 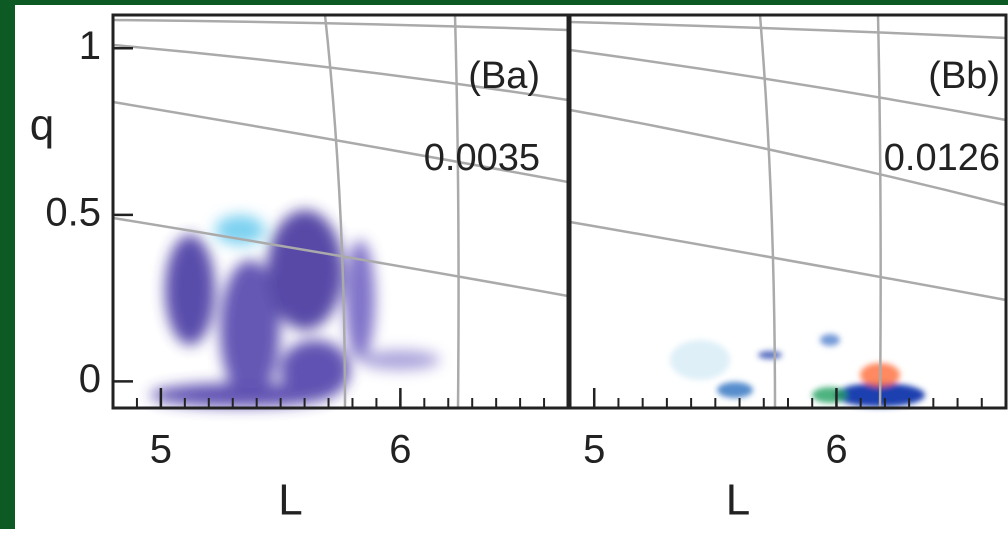 I want to click on intensity-panel-a, so click(x=295, y=308).